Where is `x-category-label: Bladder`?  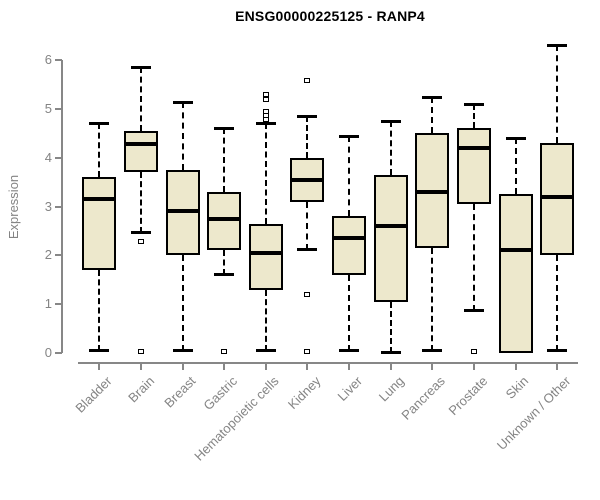 x-category-label: Bladder is located at coordinates (94, 394).